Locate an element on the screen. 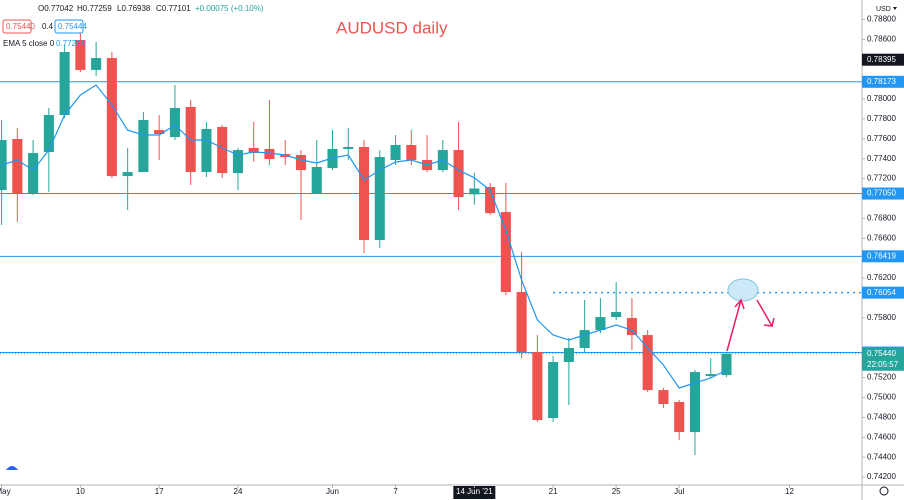  level-label: 0.76419 is located at coordinates (881, 255).